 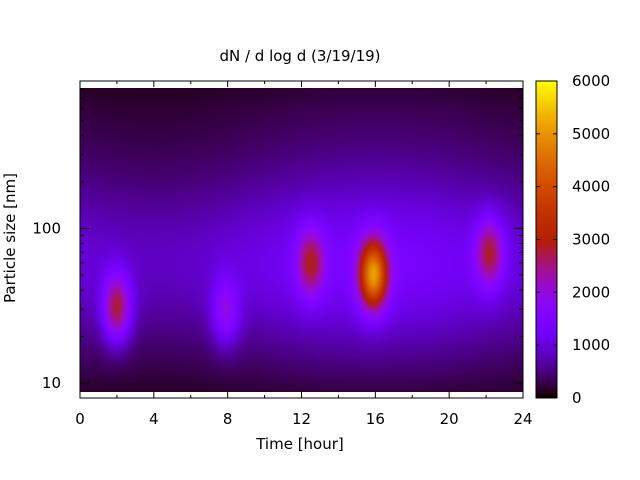 I want to click on colorbar-tick-label: 5000, so click(x=591, y=134).